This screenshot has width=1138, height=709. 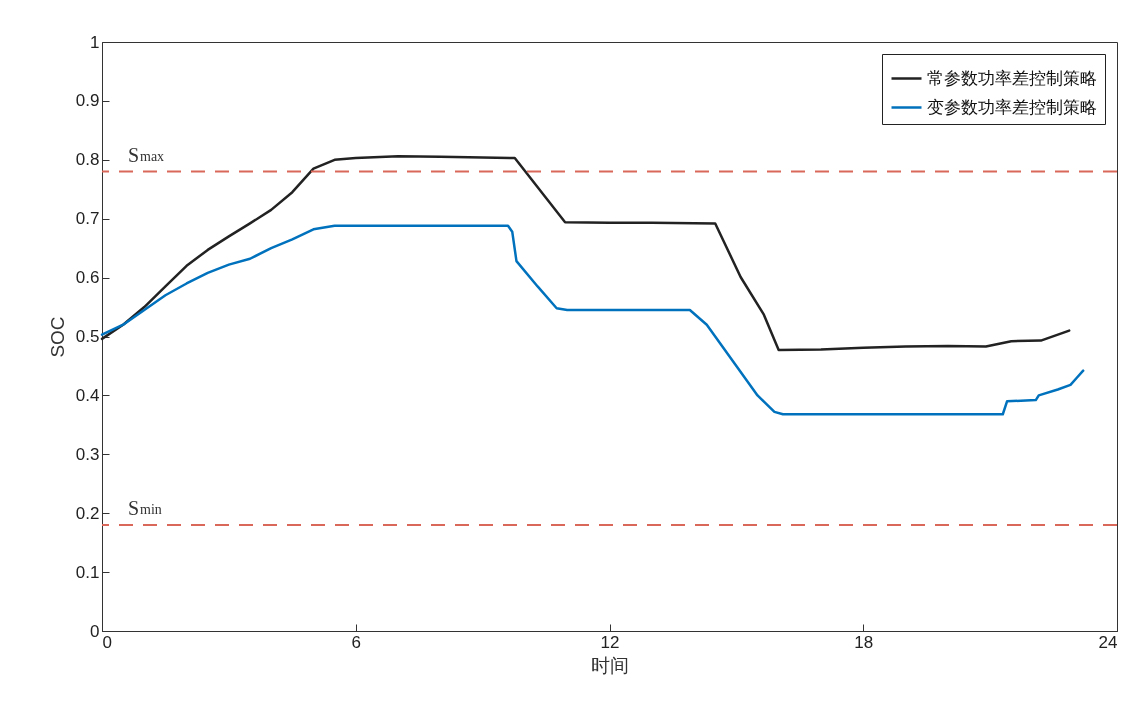 What do you see at coordinates (1012, 78) in the screenshot?
I see `legend-label: 常参数功率差控制策略` at bounding box center [1012, 78].